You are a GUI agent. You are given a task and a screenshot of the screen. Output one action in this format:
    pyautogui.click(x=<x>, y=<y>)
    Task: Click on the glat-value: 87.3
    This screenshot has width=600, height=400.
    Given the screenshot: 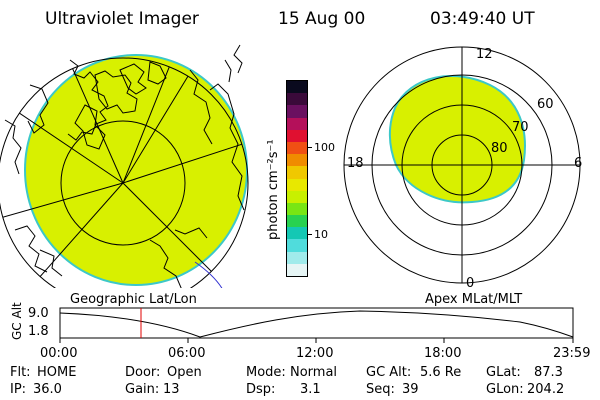 What is the action you would take?
    pyautogui.click(x=548, y=372)
    